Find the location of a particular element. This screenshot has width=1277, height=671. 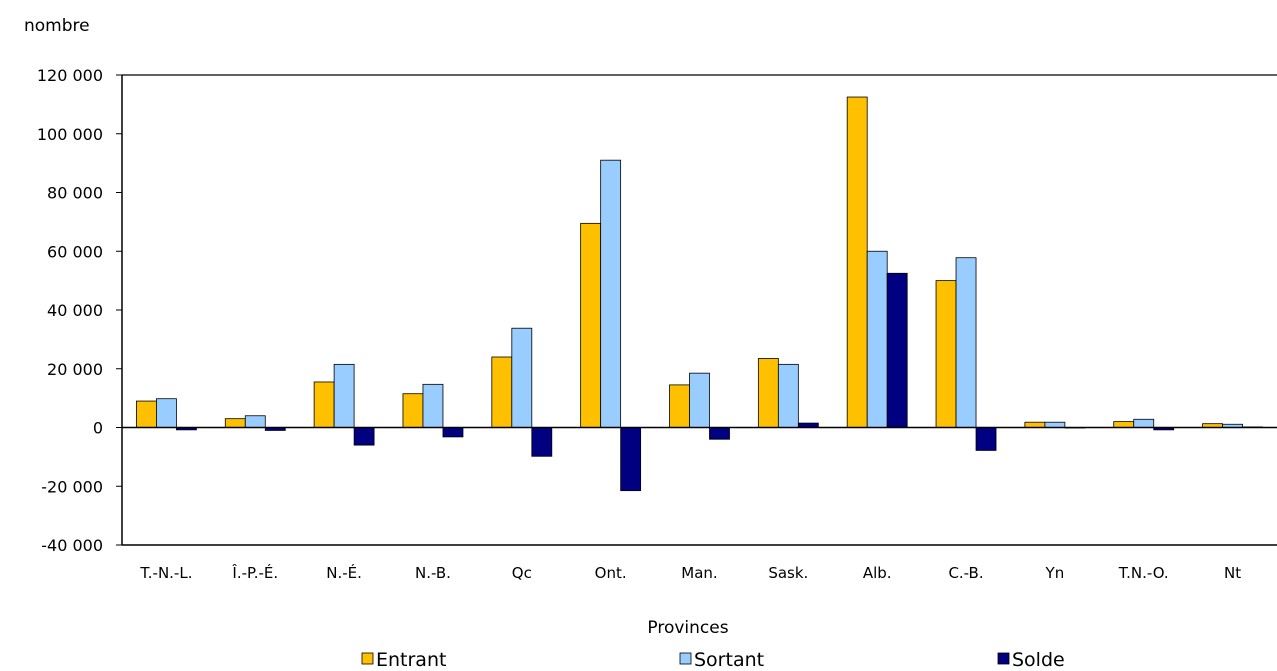

x-tick-label: Sask. is located at coordinates (788, 573).